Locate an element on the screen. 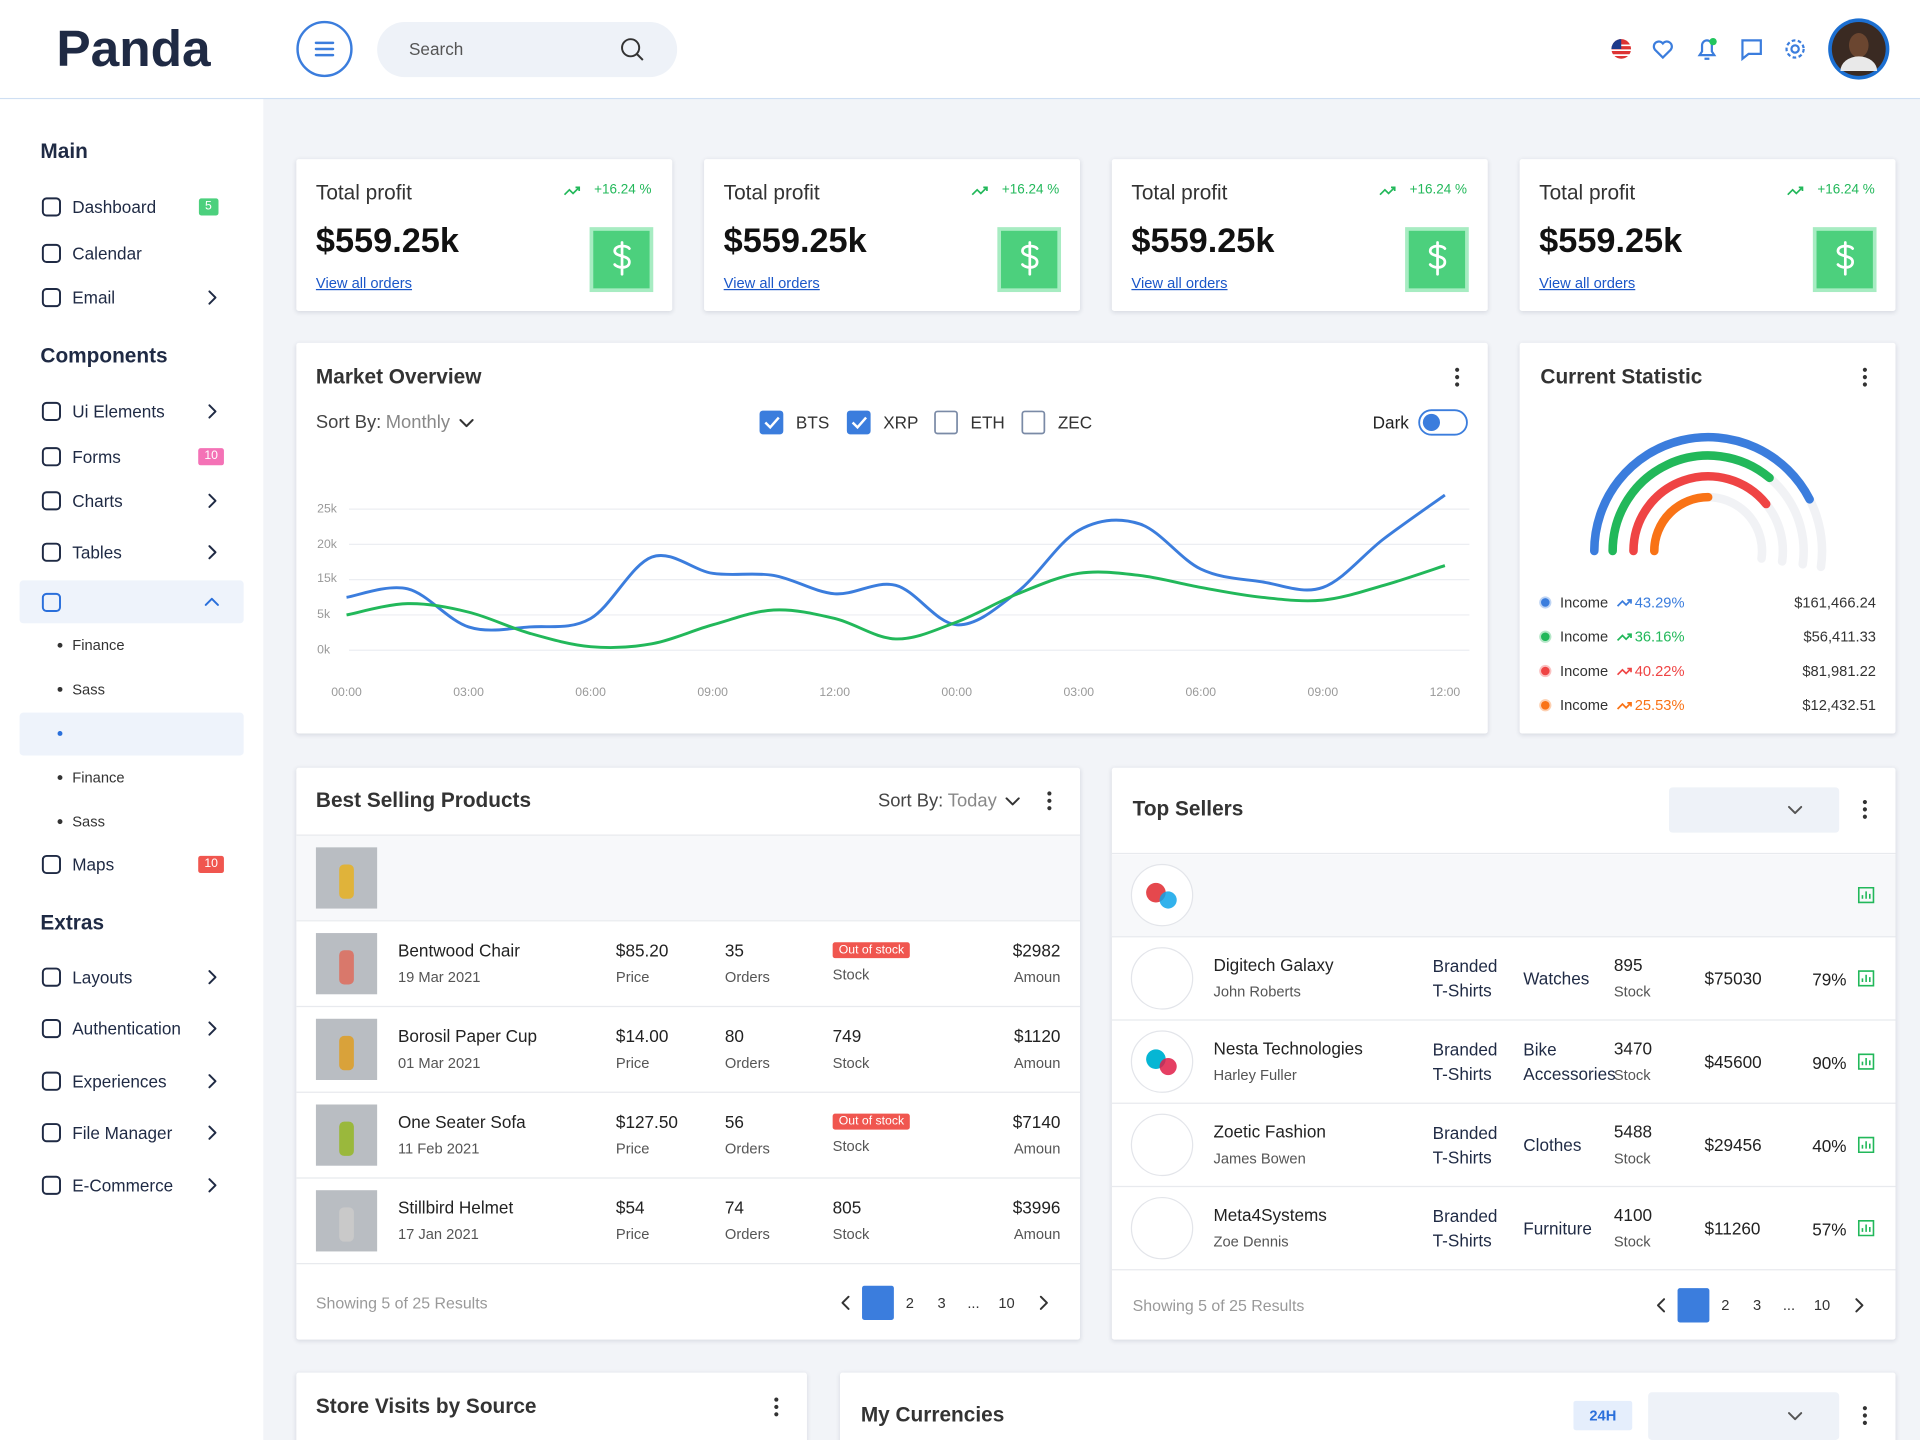 The height and width of the screenshot is (1440, 1920). legend-change: 36.16% is located at coordinates (1659, 637).